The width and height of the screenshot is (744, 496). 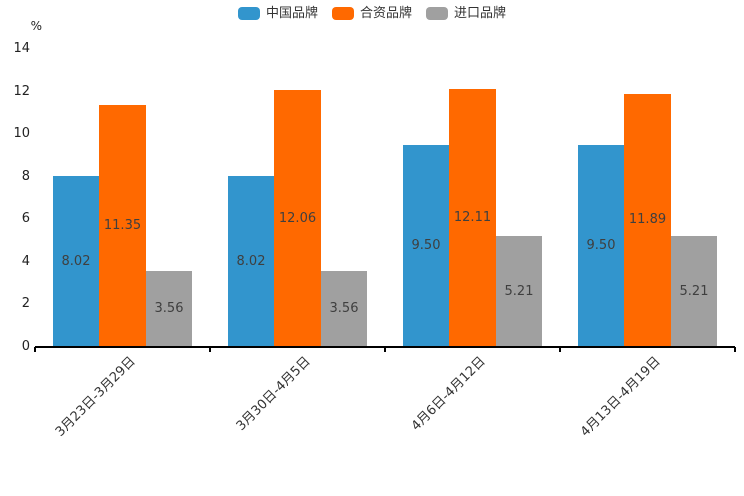 What do you see at coordinates (21, 48) in the screenshot?
I see `y-tick-label: 14` at bounding box center [21, 48].